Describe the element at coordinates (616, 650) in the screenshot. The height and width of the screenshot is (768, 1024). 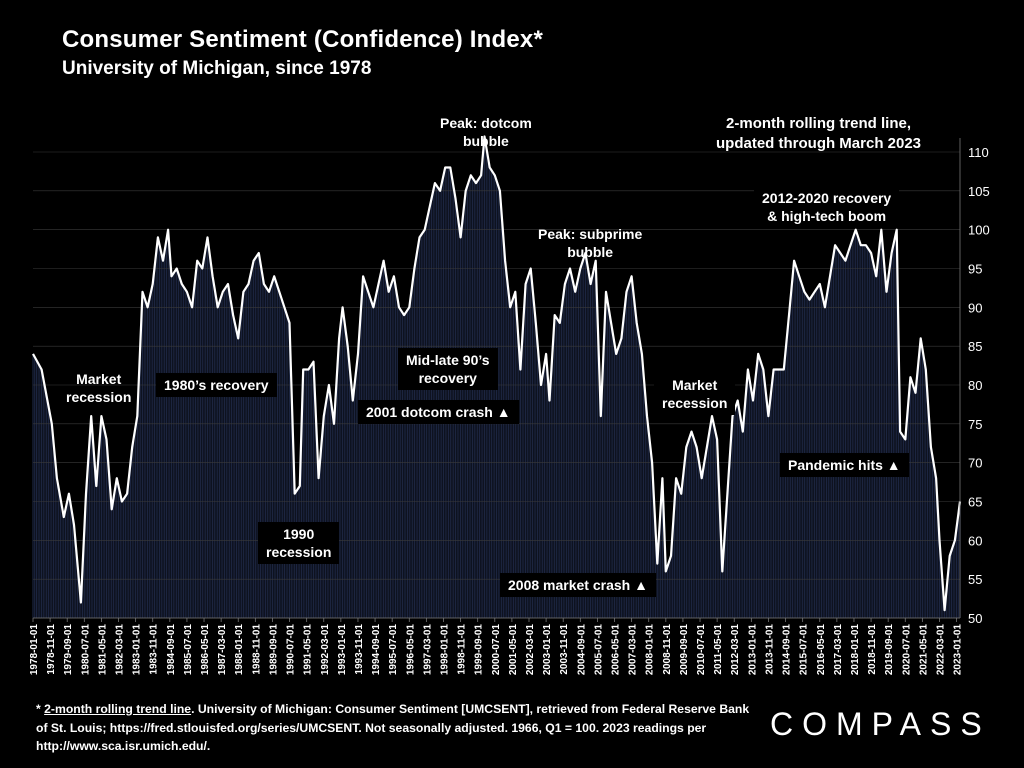
I see `x-tick-label: 2006-05-01` at that location.